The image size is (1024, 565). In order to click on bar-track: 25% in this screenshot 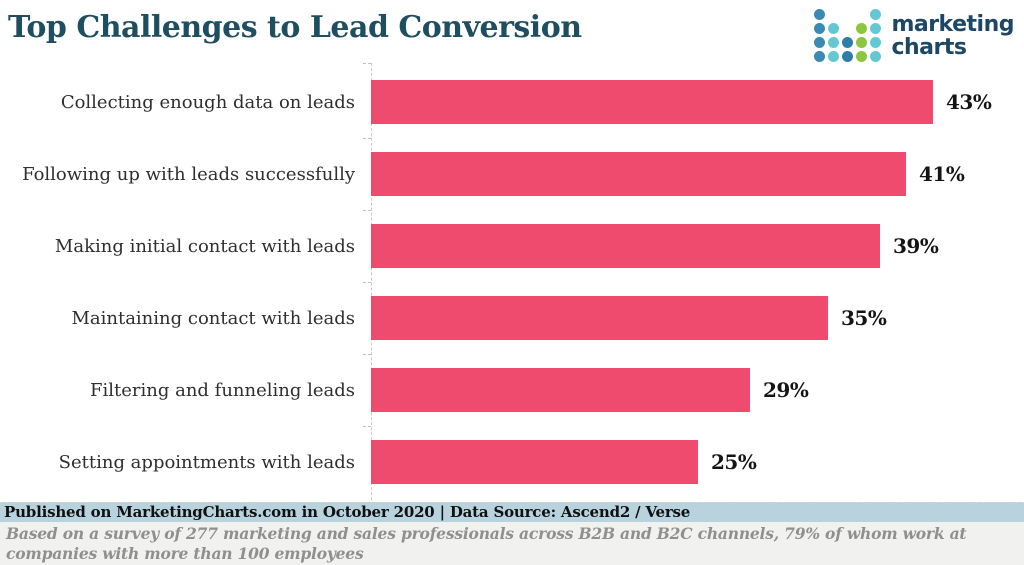, I will do `click(697, 462)`.